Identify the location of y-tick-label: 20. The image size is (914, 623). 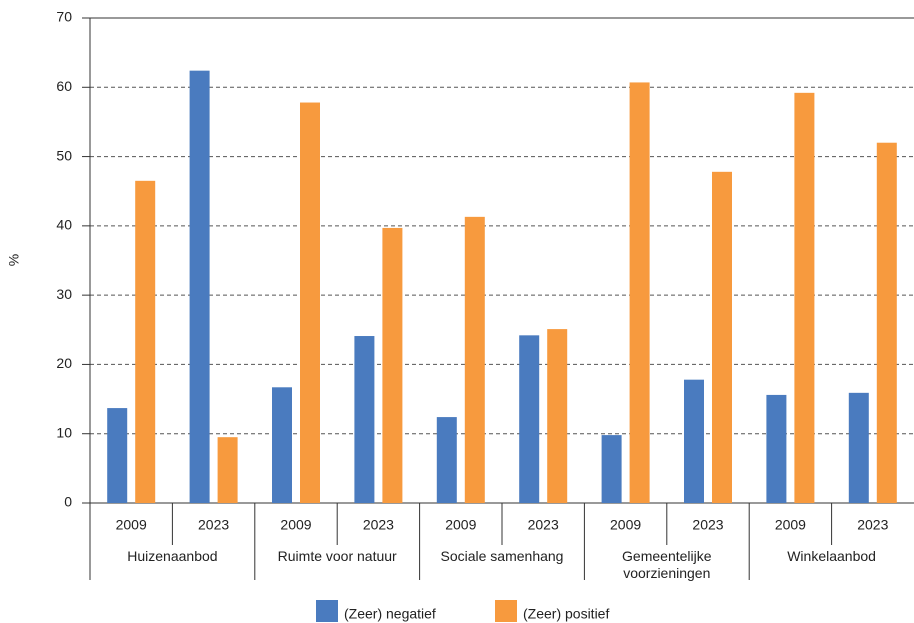
(64, 363).